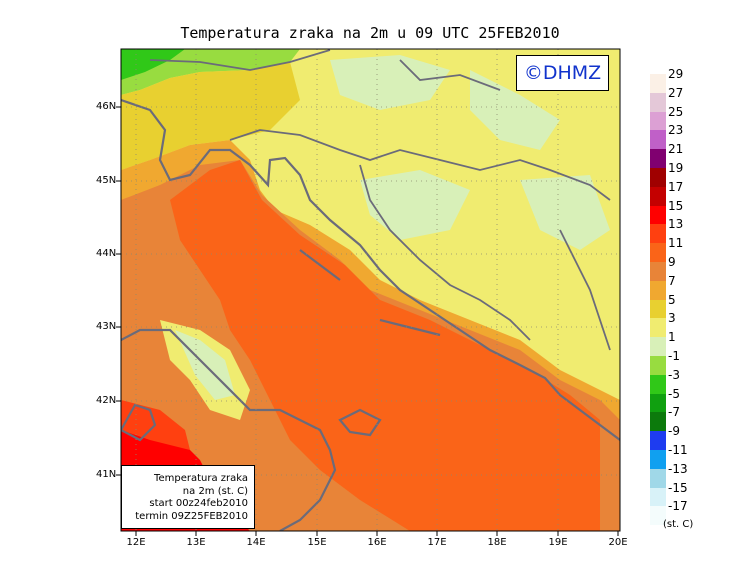 This screenshot has height=582, width=740. I want to click on legend-label: -17, so click(678, 506).